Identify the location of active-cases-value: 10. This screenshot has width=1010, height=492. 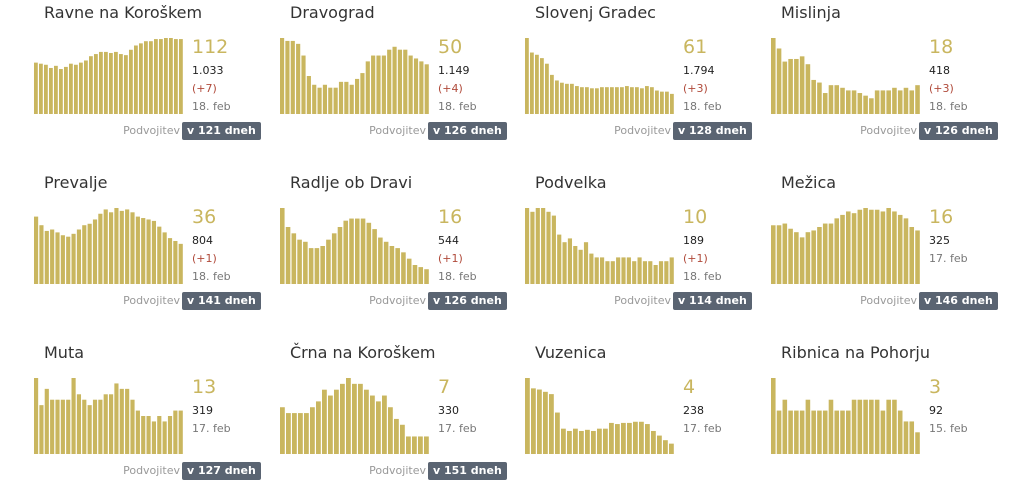
(695, 217).